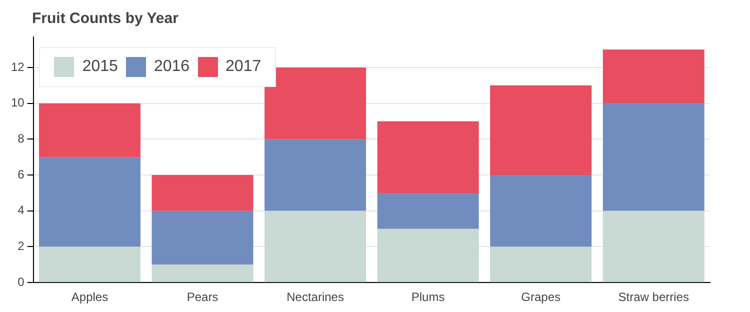 This screenshot has width=750, height=312. Describe the element at coordinates (21, 210) in the screenshot. I see `y-tick-label: 4` at that location.